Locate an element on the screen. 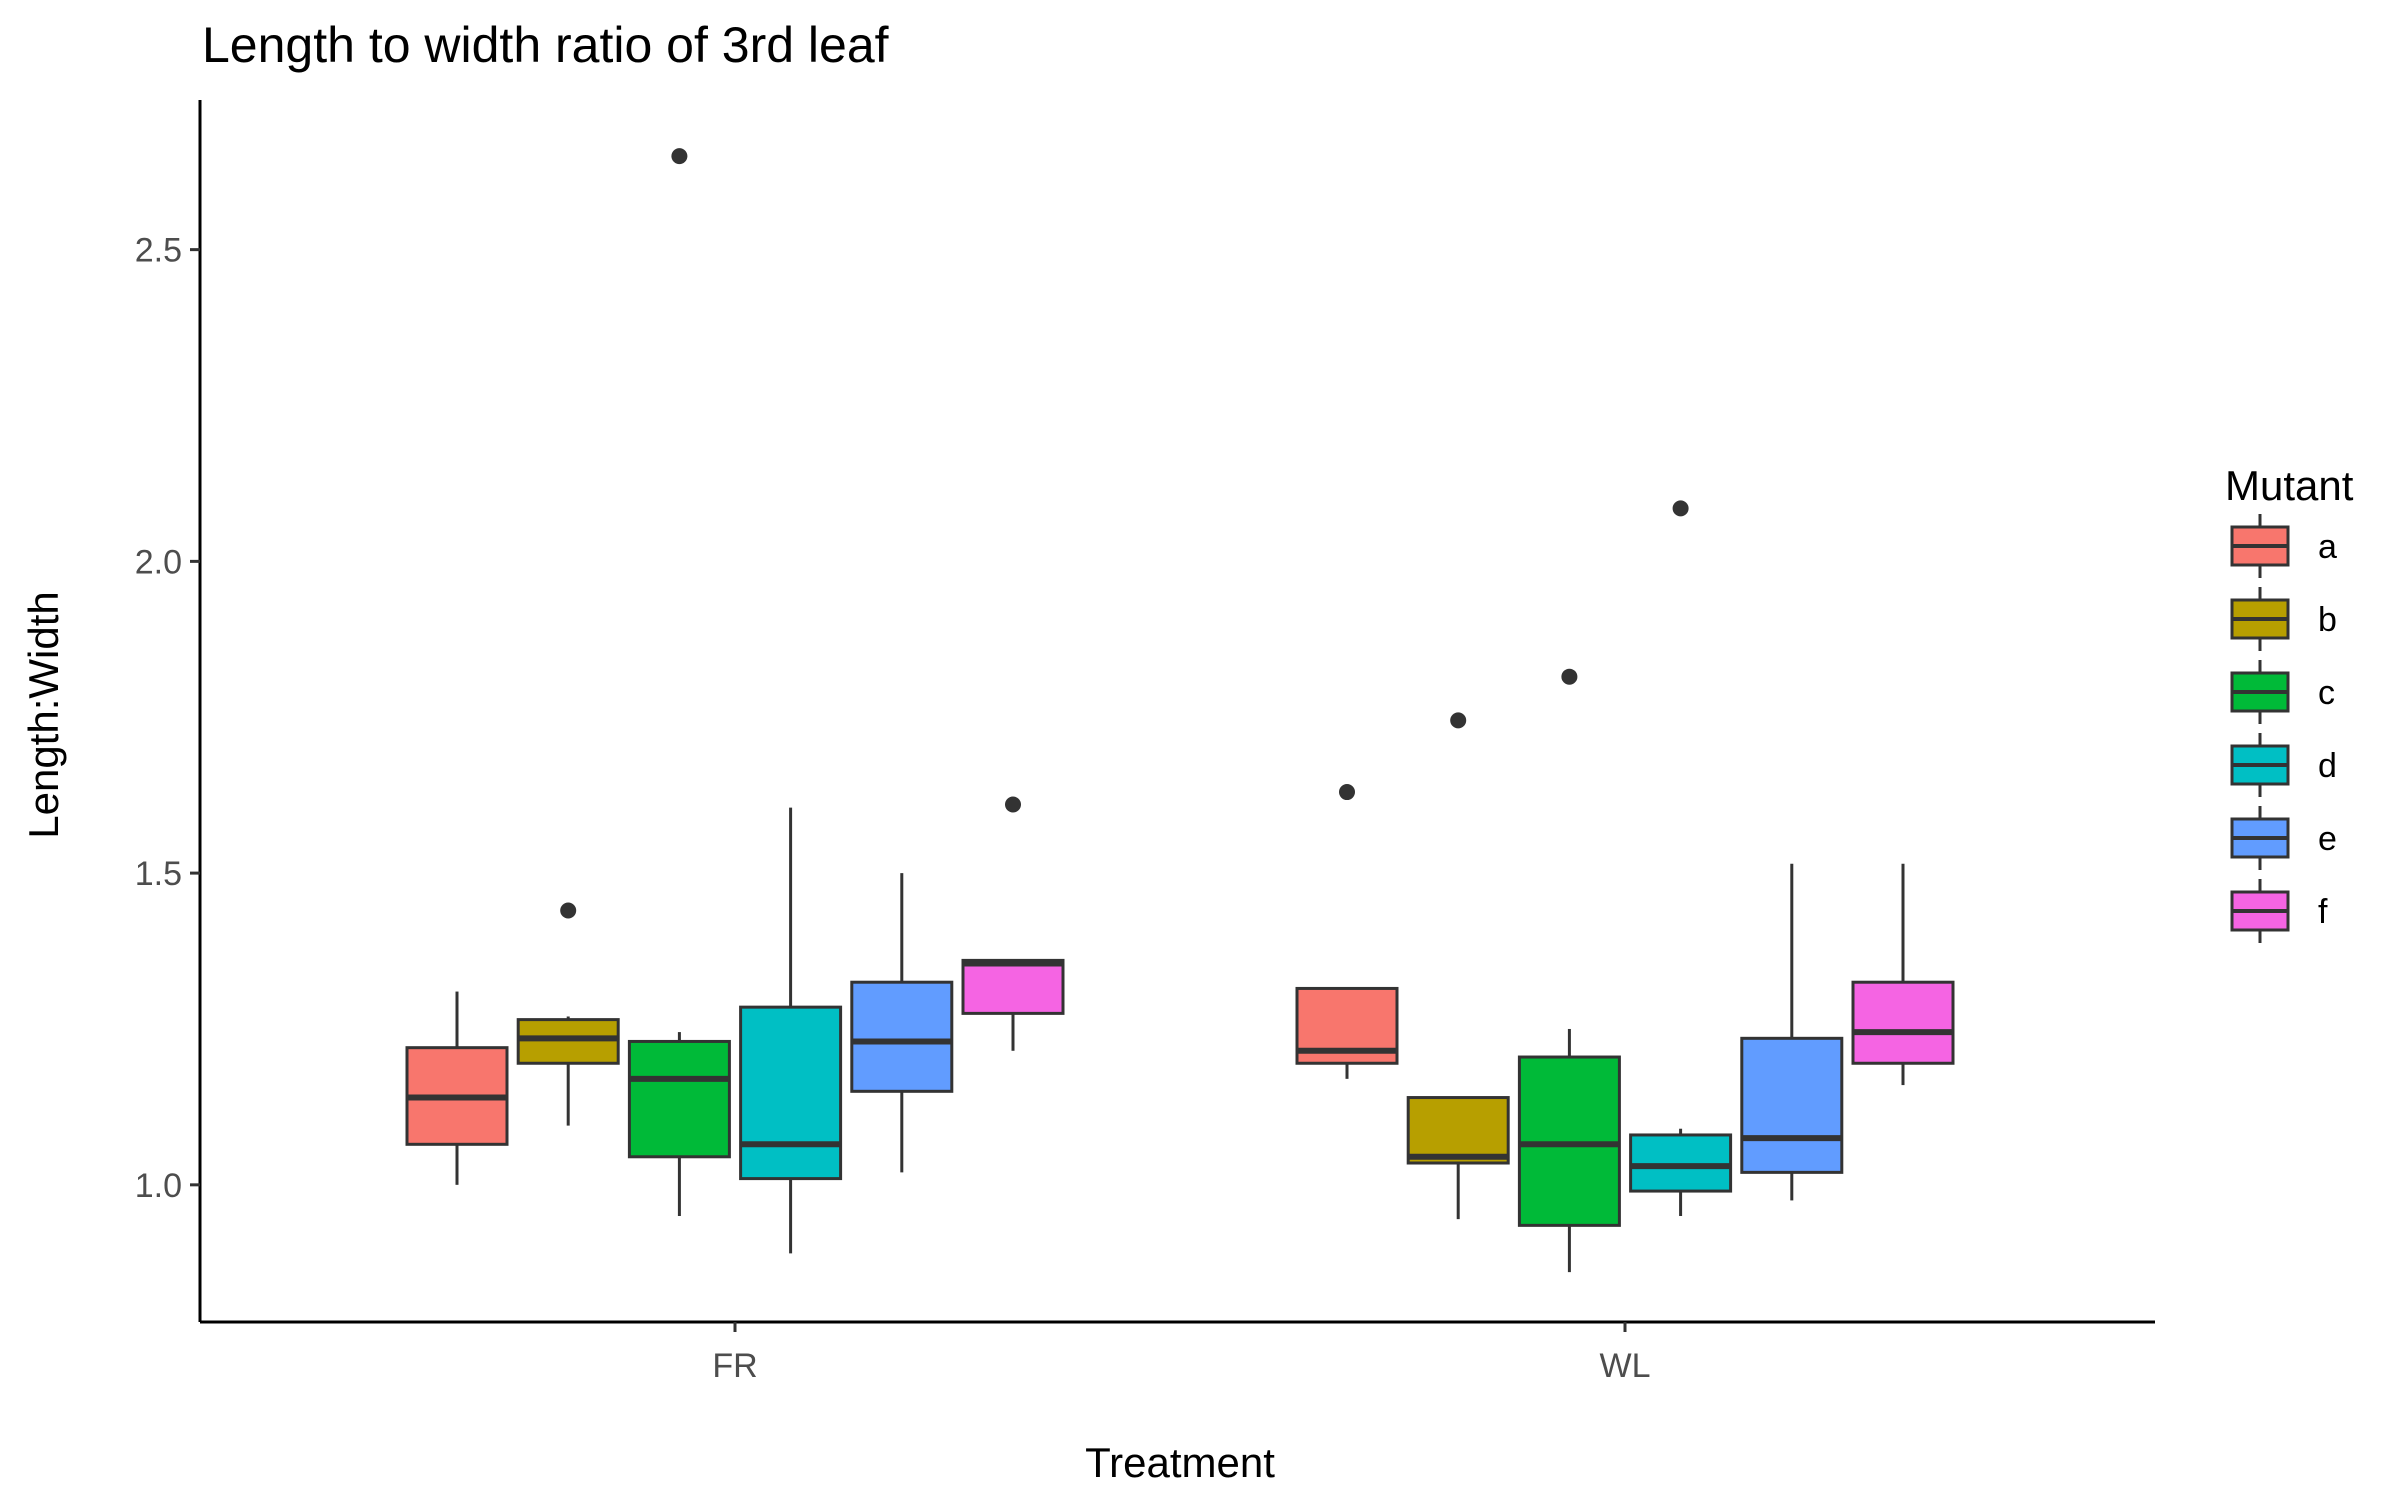  box-c-WL is located at coordinates (1569, 970).